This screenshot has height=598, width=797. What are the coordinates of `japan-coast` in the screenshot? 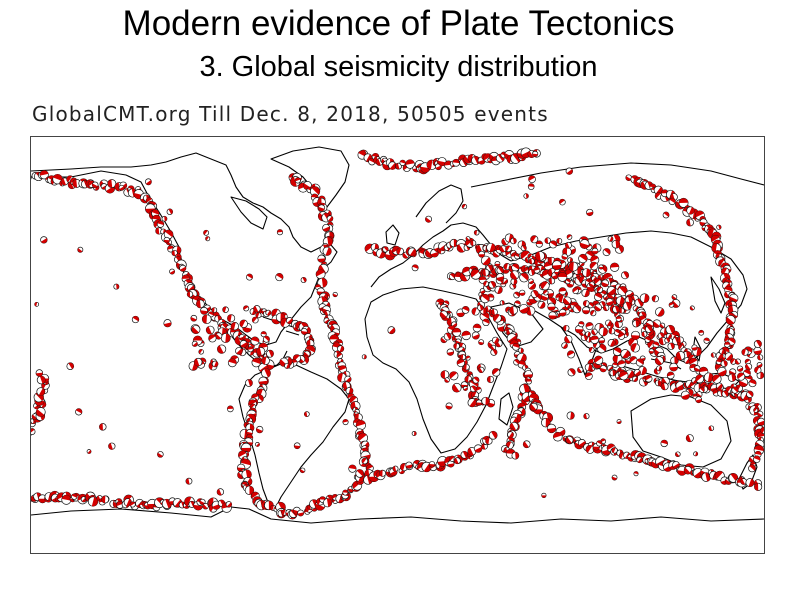 It's located at (718, 295).